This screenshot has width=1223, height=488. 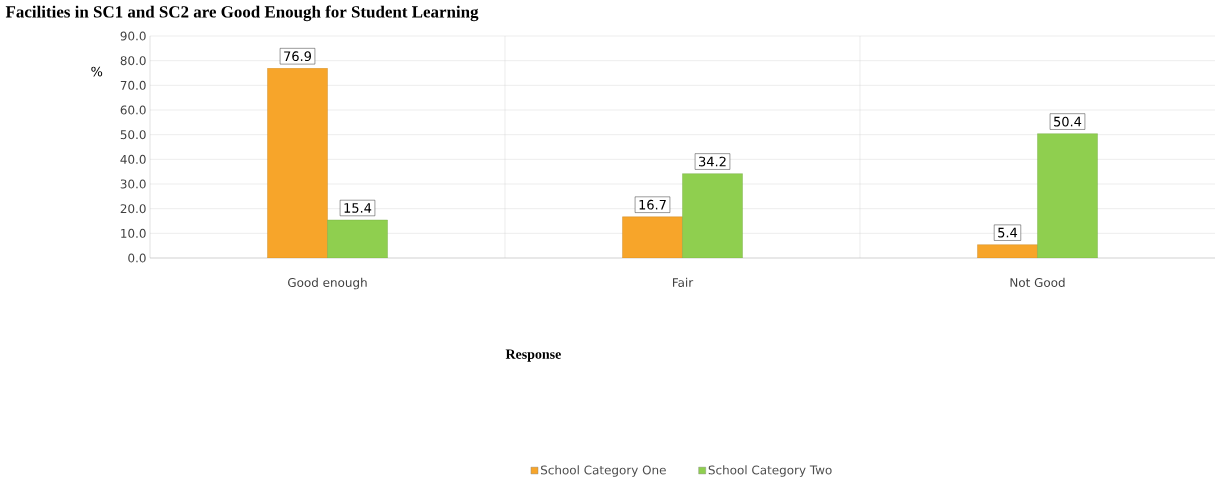 I want to click on y-tick-label: 90.0, so click(x=133, y=36).